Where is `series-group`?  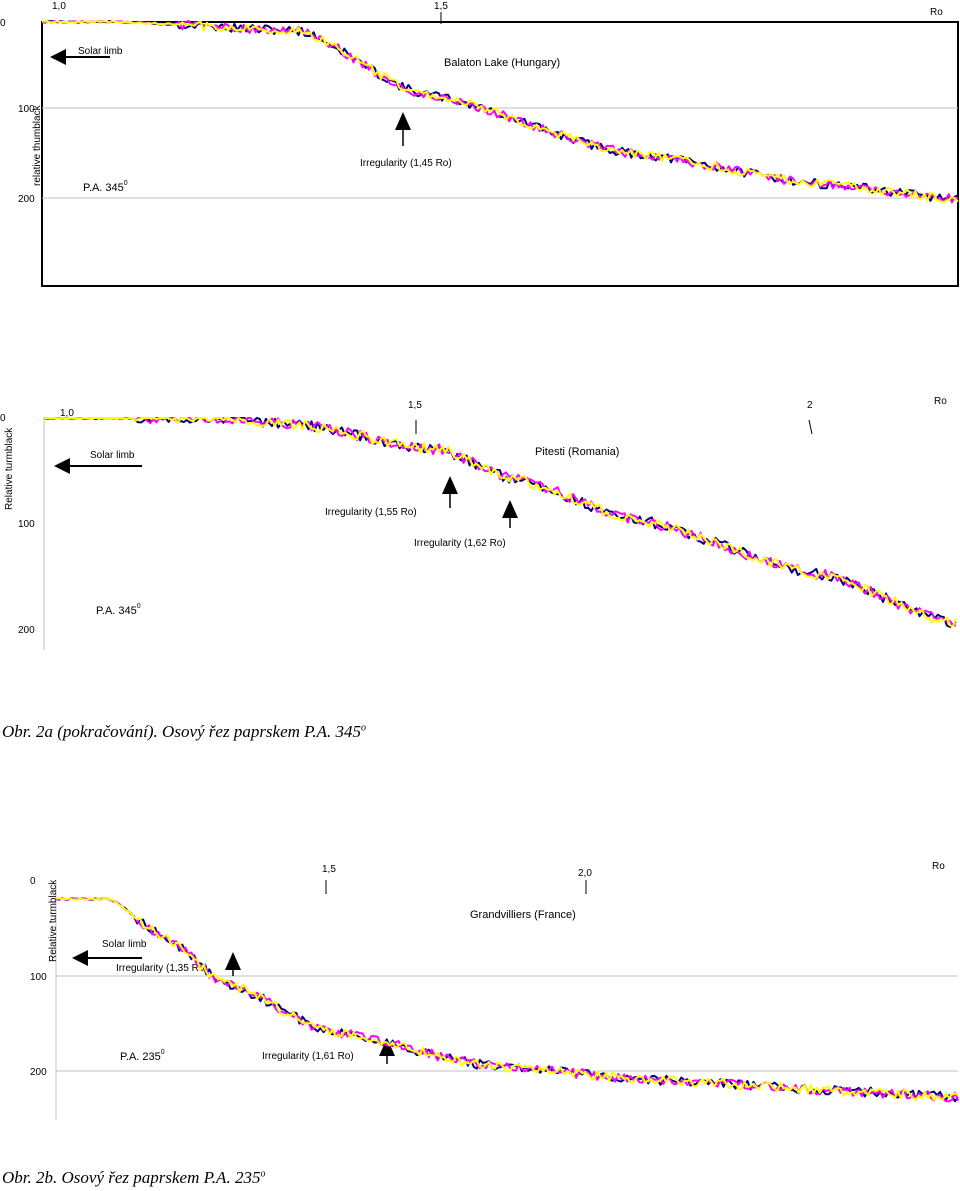
series-group is located at coordinates (500, 111).